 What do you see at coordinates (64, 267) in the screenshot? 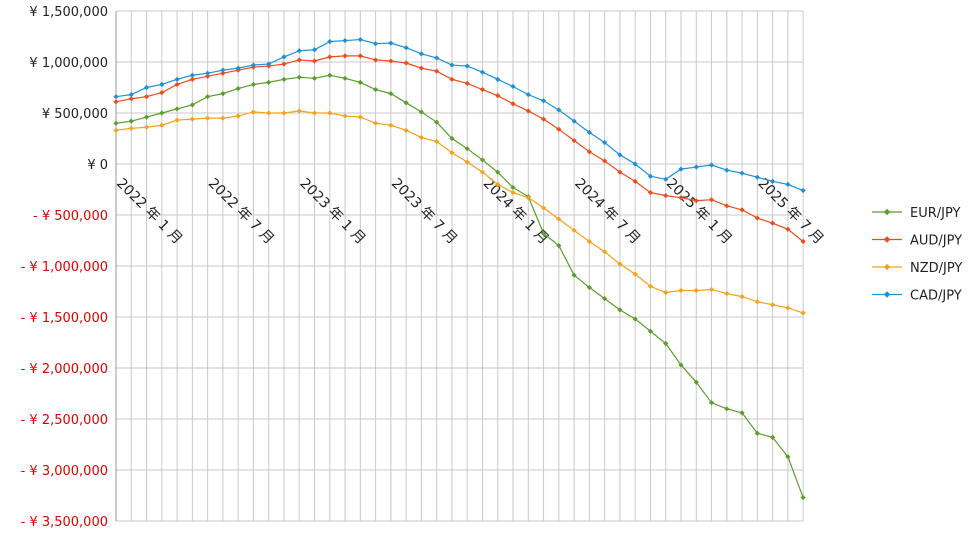
I see `y-tick-label: - ¥ 1,000,000` at bounding box center [64, 267].